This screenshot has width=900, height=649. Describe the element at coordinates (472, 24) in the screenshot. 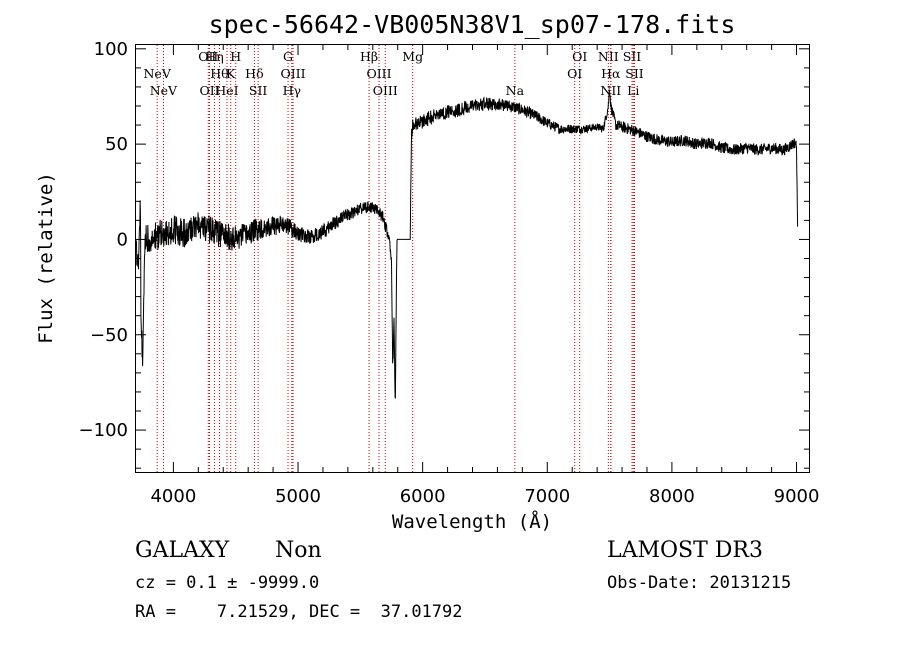

I see `chart-title: spec-56642-VB005N38V1_sp07-178.fits` at that location.